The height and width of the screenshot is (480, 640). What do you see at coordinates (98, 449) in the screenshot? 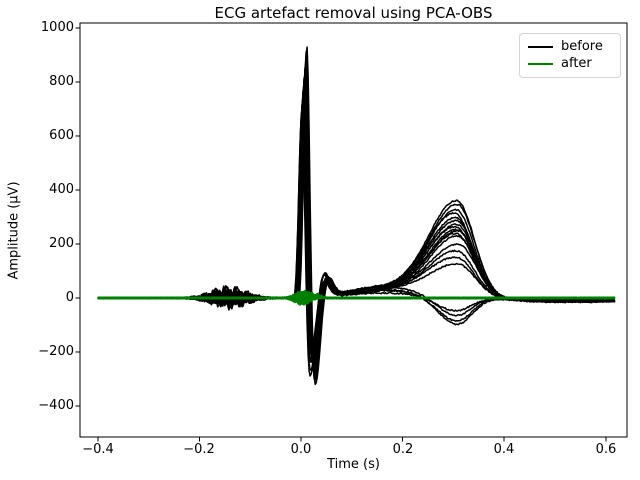
I see `x-tick-label: −0.4` at bounding box center [98, 449].